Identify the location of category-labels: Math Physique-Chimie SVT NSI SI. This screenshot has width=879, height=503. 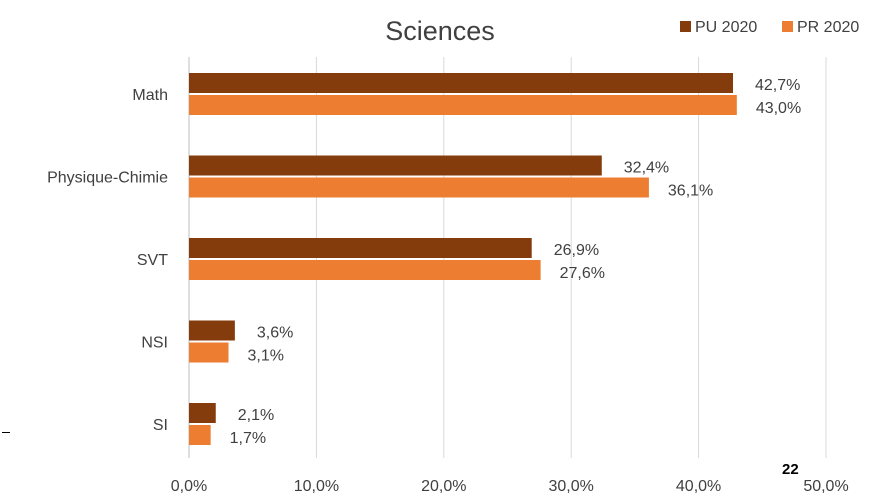
(107, 260).